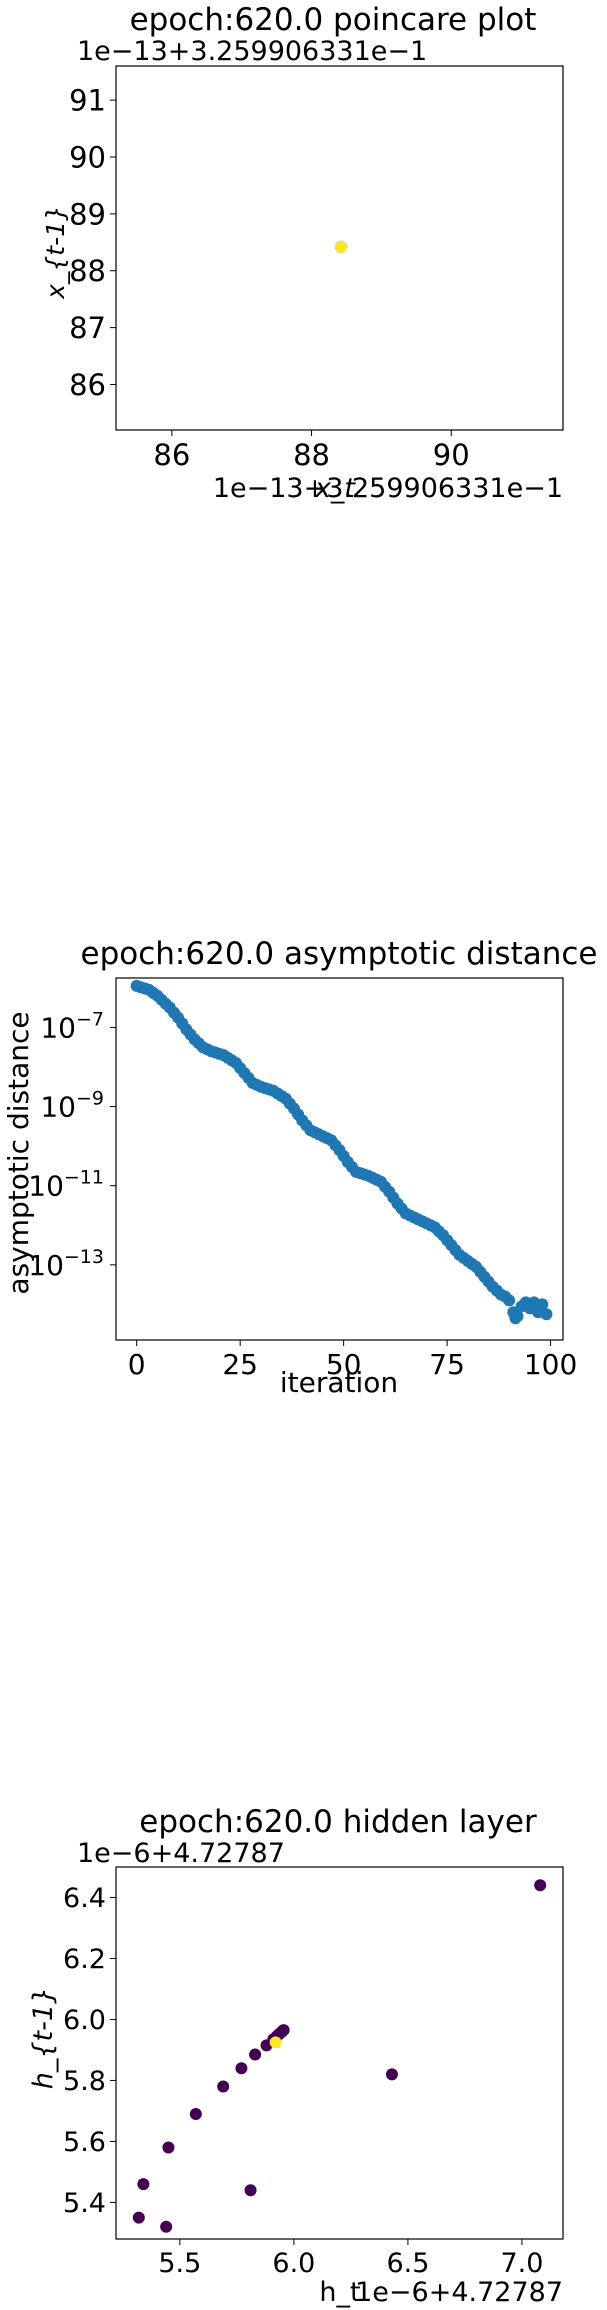  Describe the element at coordinates (339, 954) in the screenshot. I see `chart-title: epoch:620.0 asymptotic distance` at that location.